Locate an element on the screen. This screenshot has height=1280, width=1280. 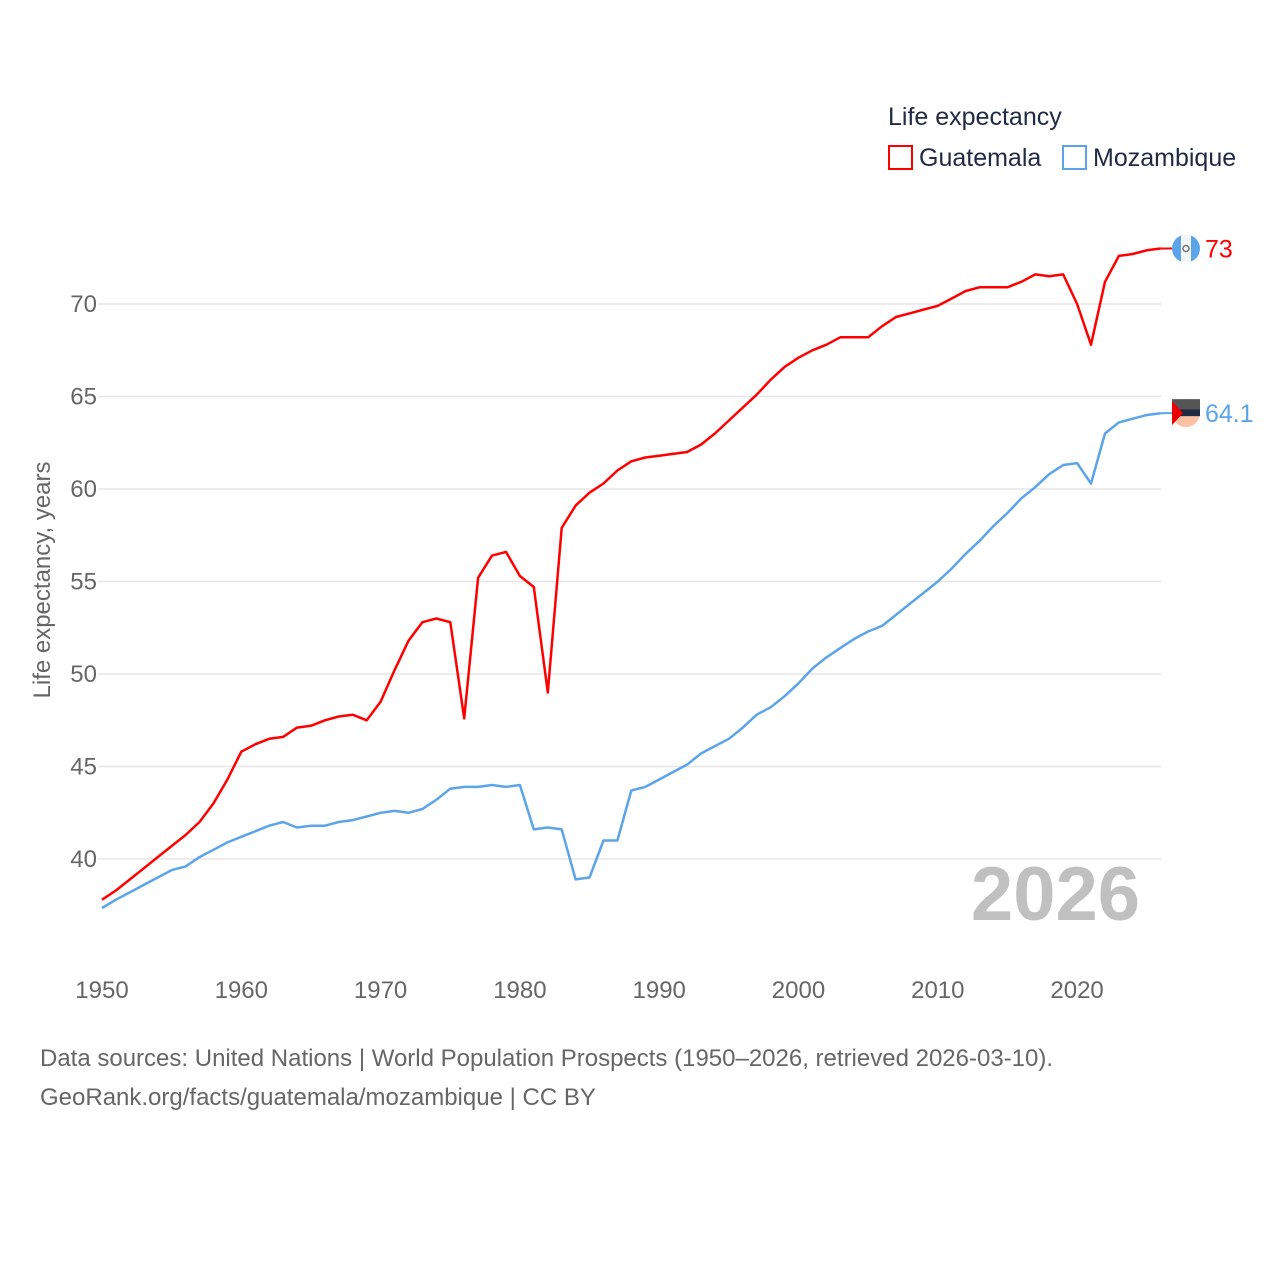
mozambique-flag-icon is located at coordinates (1186, 413).